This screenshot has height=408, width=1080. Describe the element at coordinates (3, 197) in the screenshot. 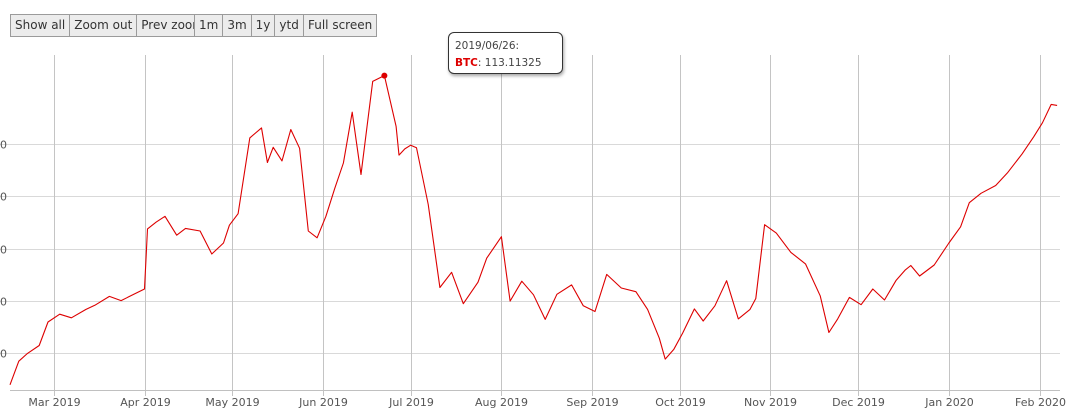

I see `y-tick-label: 90` at that location.